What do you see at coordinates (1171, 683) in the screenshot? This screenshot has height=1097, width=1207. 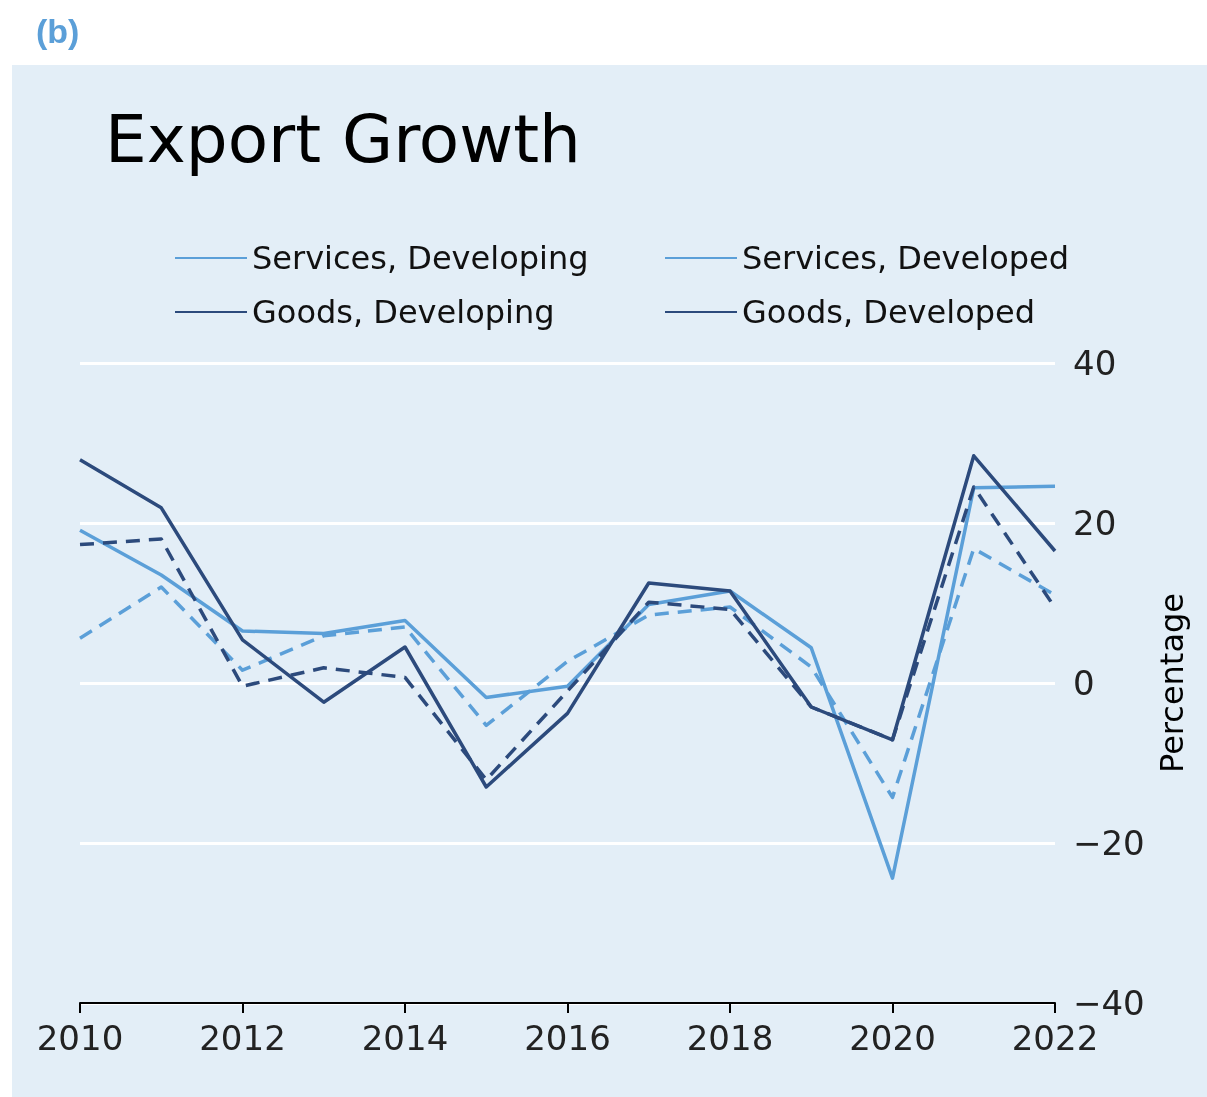 I see `y-axis-title: Percentage` at bounding box center [1171, 683].